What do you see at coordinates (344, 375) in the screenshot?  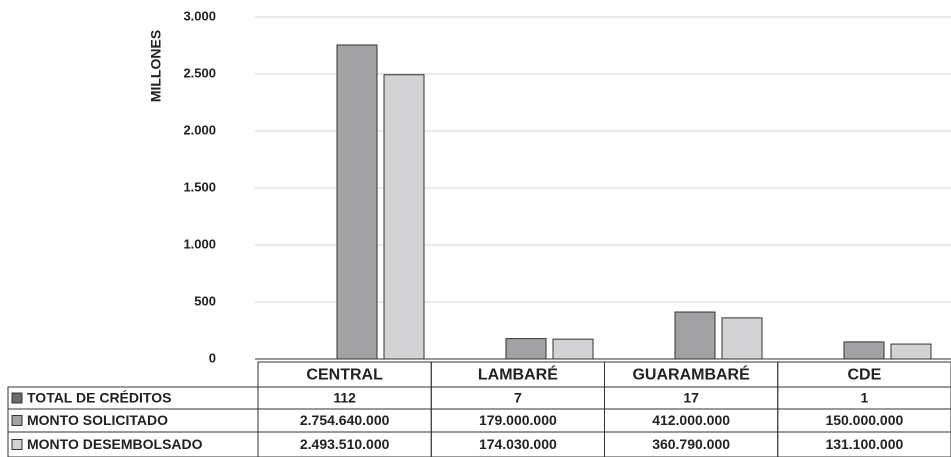 I see `category-label: CENTRAL` at bounding box center [344, 375].